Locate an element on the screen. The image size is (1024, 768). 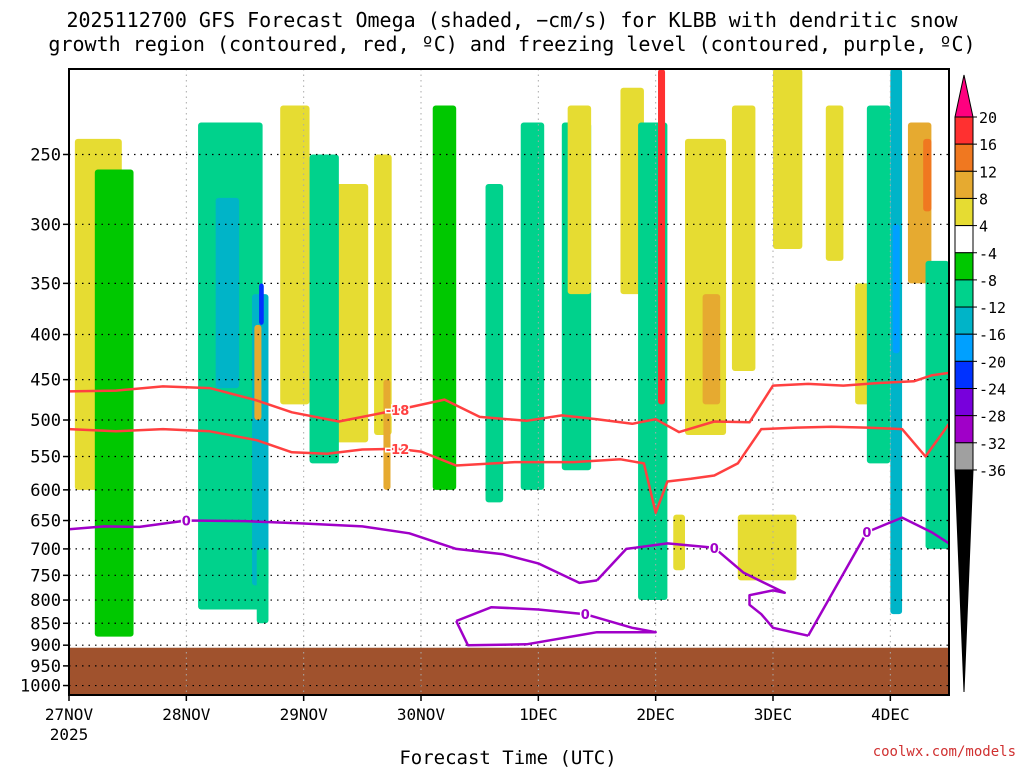
x-tick-label-1DEC: 1DEC is located at coordinates (538, 714).